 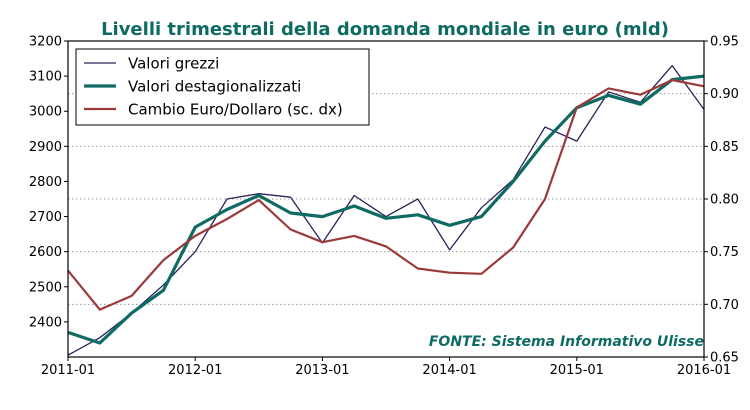 I want to click on x-tick-label: 2011-01, so click(x=68, y=370).